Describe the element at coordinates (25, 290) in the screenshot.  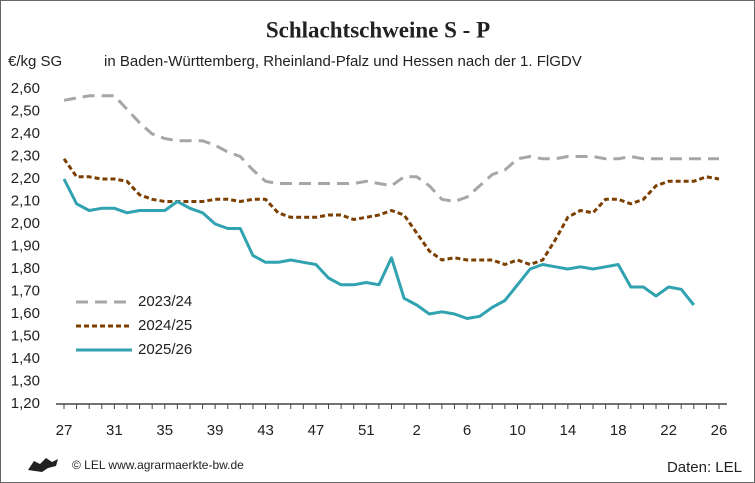
I see `y-tick-label: 1,70` at that location.